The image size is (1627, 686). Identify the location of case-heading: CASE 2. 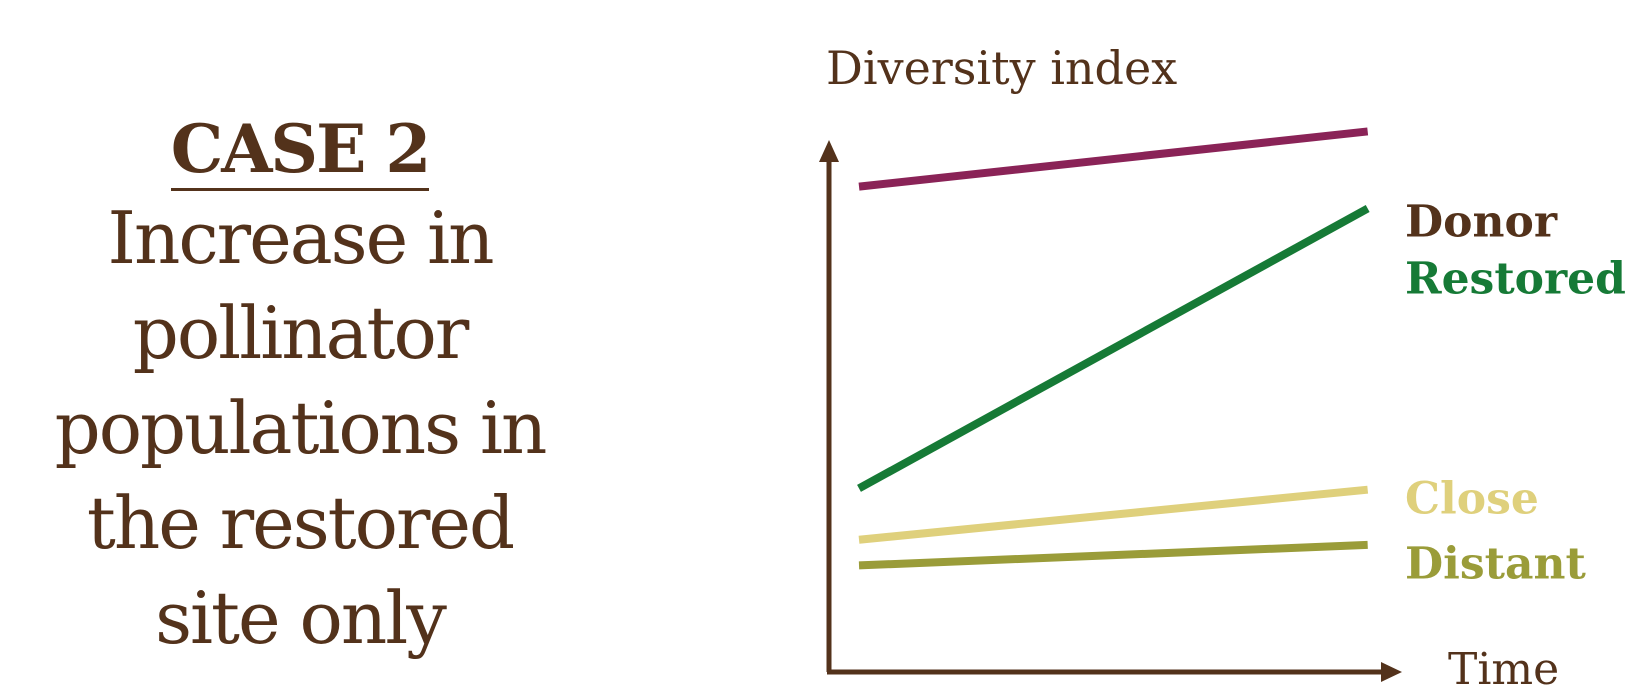
(300, 150).